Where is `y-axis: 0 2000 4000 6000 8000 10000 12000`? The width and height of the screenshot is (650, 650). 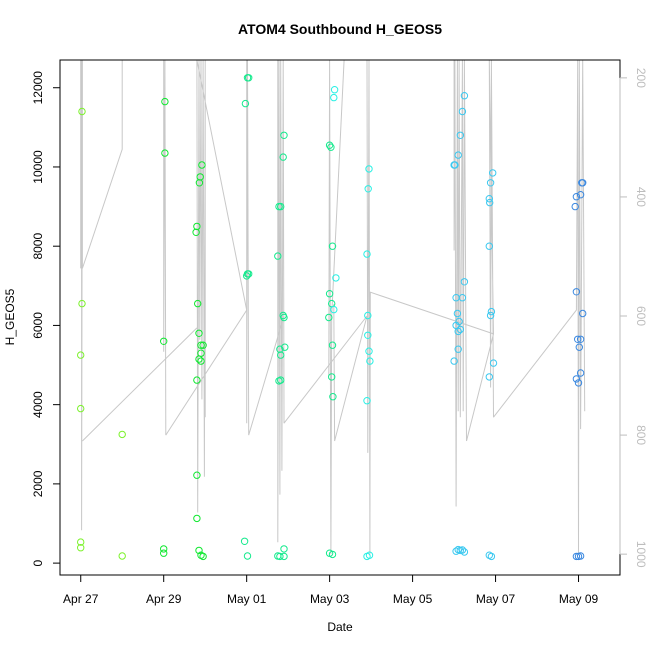
y-axis: 0 2000 4000 6000 8000 10000 12000 is located at coordinates (46, 318).